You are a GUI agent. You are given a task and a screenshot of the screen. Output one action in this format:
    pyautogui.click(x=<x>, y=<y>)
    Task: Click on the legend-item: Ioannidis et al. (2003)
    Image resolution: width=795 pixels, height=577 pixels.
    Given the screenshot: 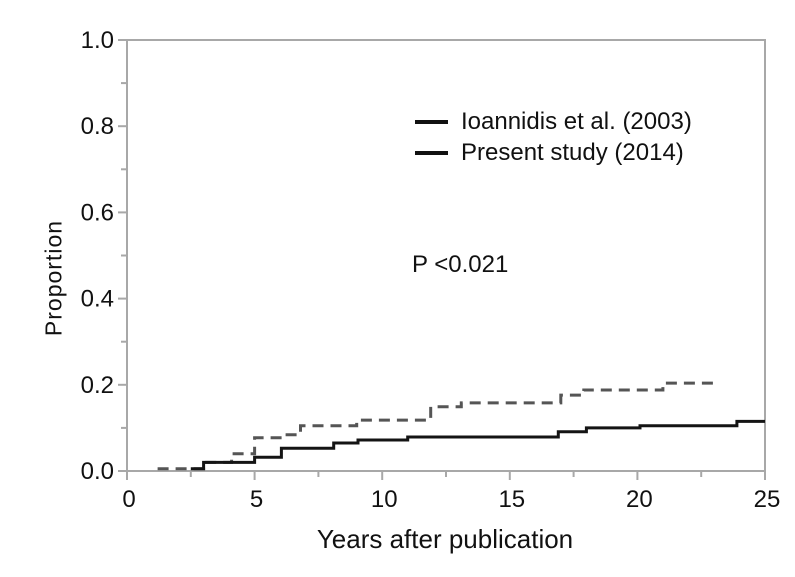 What is the action you would take?
    pyautogui.click(x=553, y=122)
    